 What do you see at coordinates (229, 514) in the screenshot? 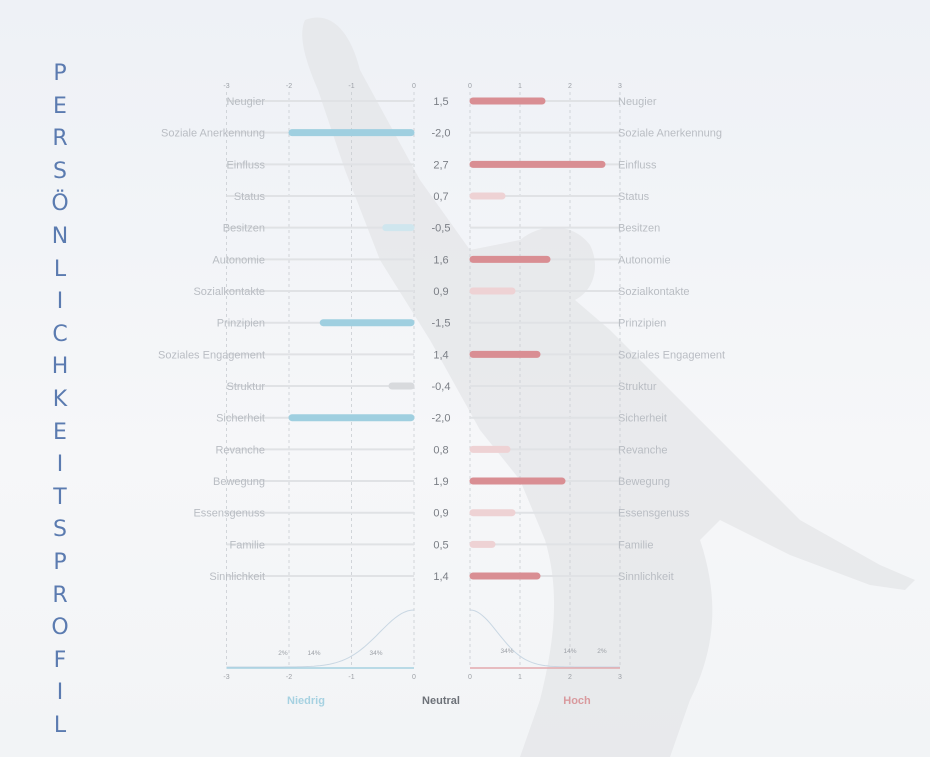
I see `category-label-left: Essensgenuss` at bounding box center [229, 514].